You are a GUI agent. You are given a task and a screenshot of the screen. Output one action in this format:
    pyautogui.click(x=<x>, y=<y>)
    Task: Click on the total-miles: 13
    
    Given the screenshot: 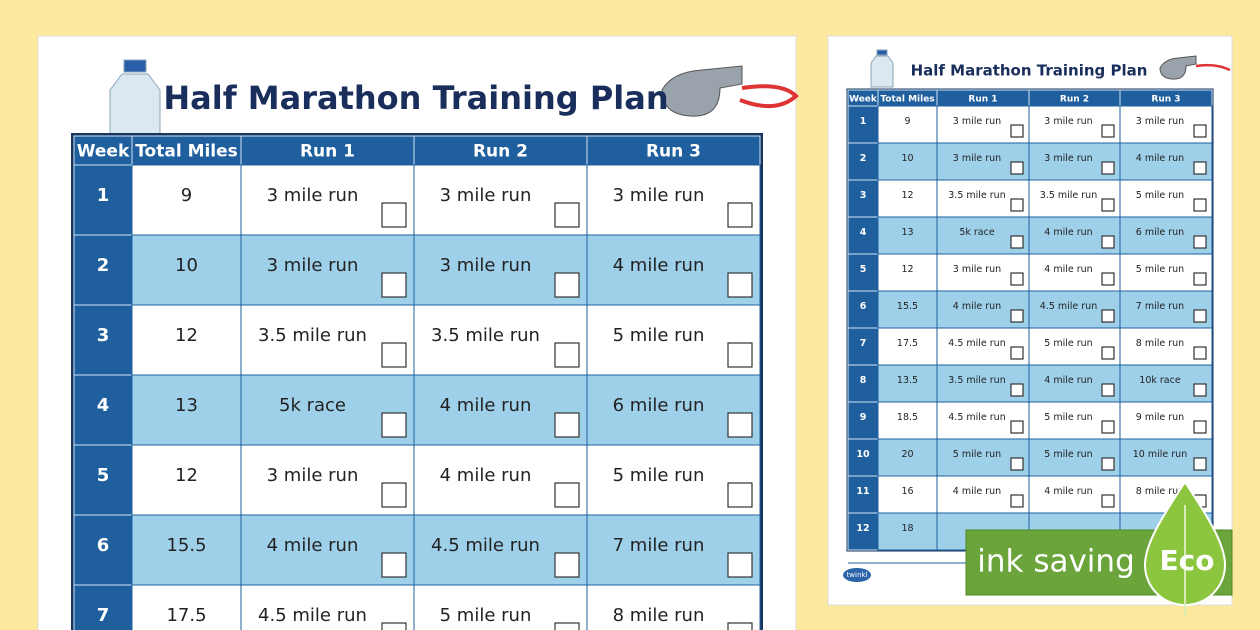 What is the action you would take?
    pyautogui.click(x=907, y=232)
    